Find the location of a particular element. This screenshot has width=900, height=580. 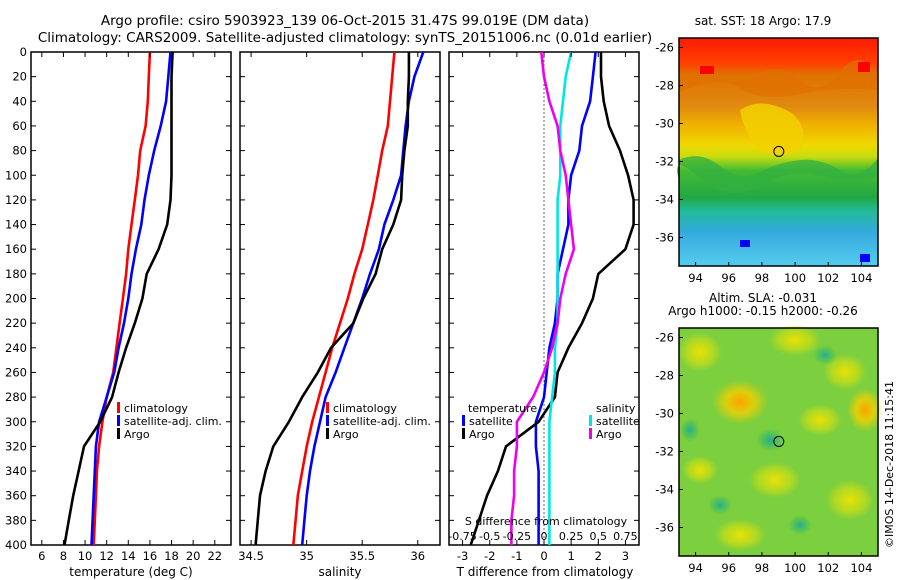

legend-label-temp-argo: Argo is located at coordinates (482, 434).